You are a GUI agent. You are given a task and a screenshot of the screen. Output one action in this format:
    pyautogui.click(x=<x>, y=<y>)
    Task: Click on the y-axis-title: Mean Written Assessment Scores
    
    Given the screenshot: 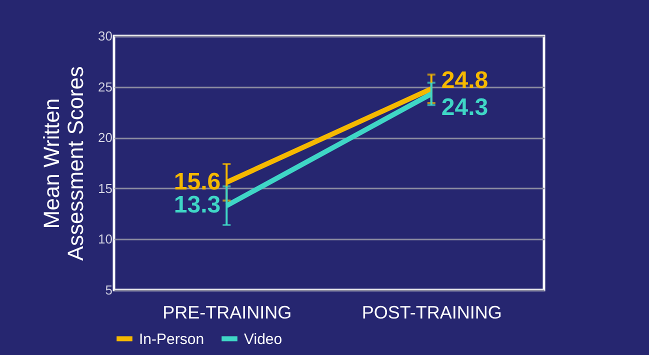 What is the action you would take?
    pyautogui.click(x=63, y=163)
    